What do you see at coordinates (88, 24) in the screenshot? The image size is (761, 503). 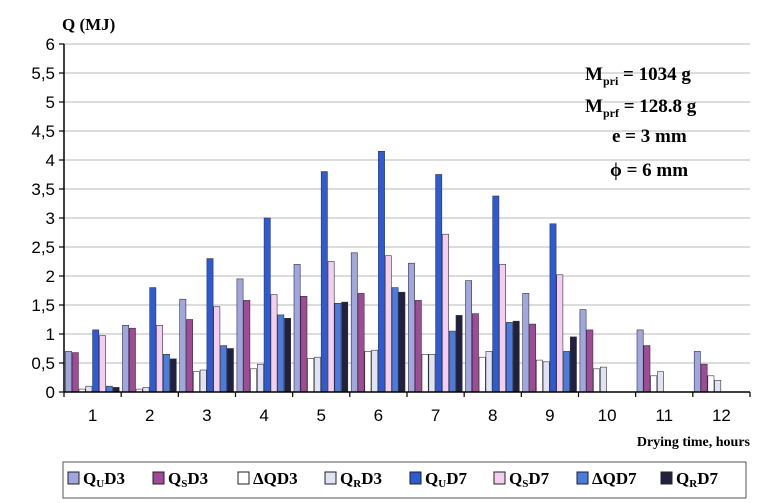 I see `y-axis-title: Q (MJ)` at bounding box center [88, 24].